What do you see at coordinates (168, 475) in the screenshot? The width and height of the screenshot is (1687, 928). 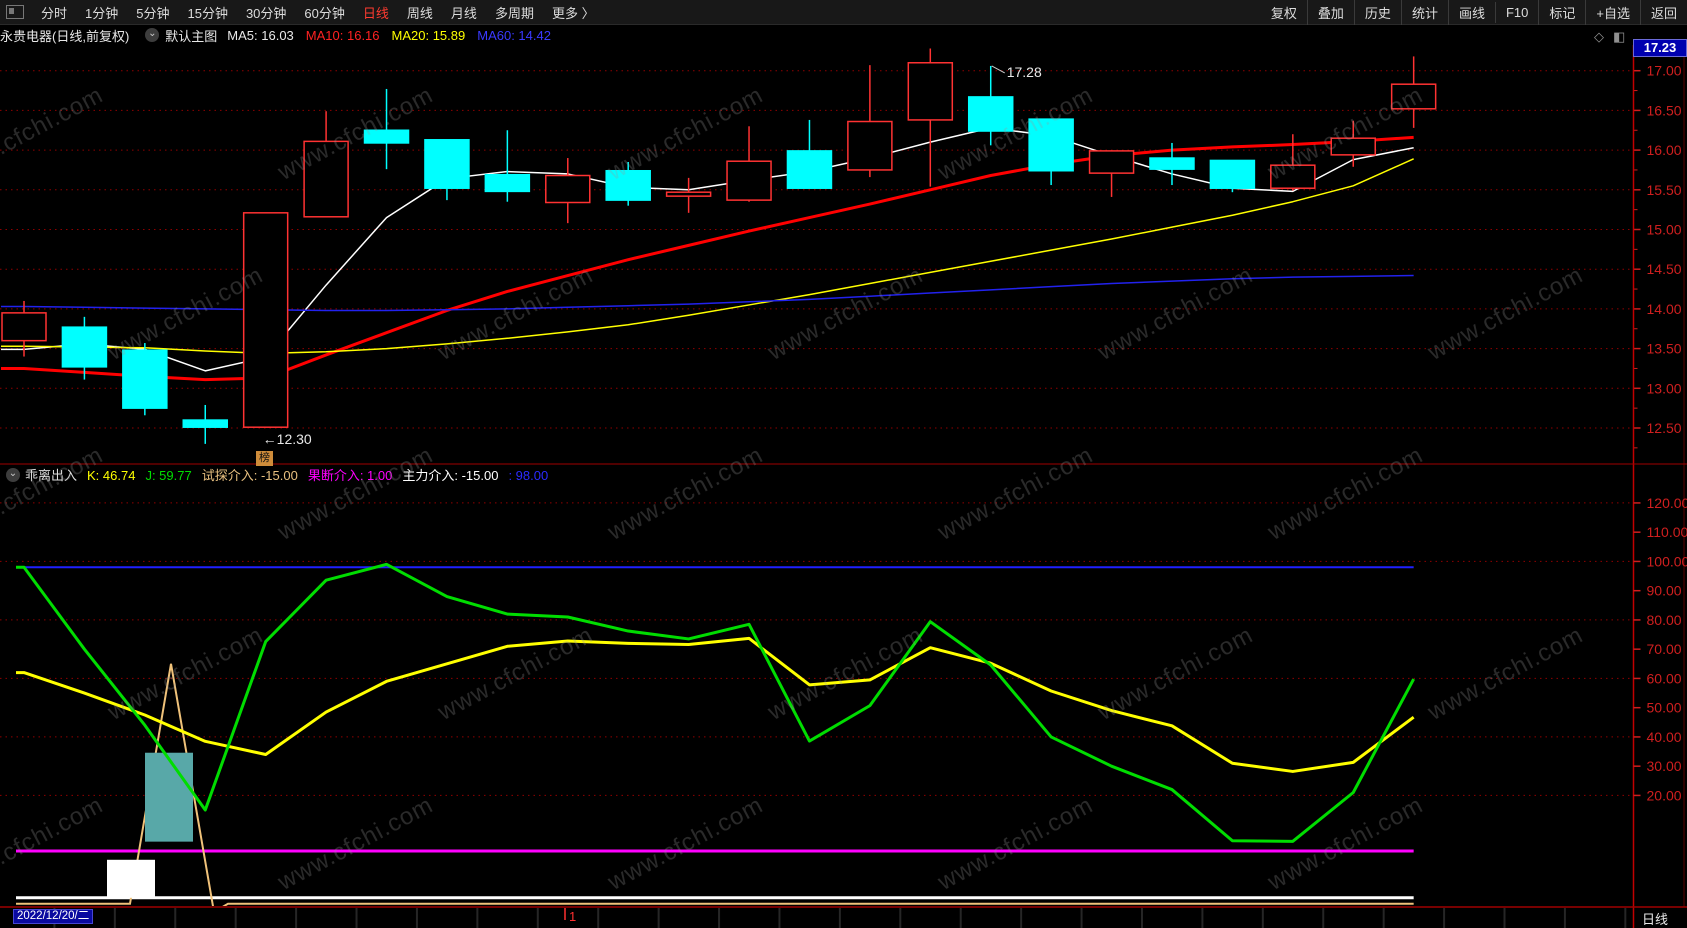 I see `indicator-header-item-3: J: 59.77` at bounding box center [168, 475].